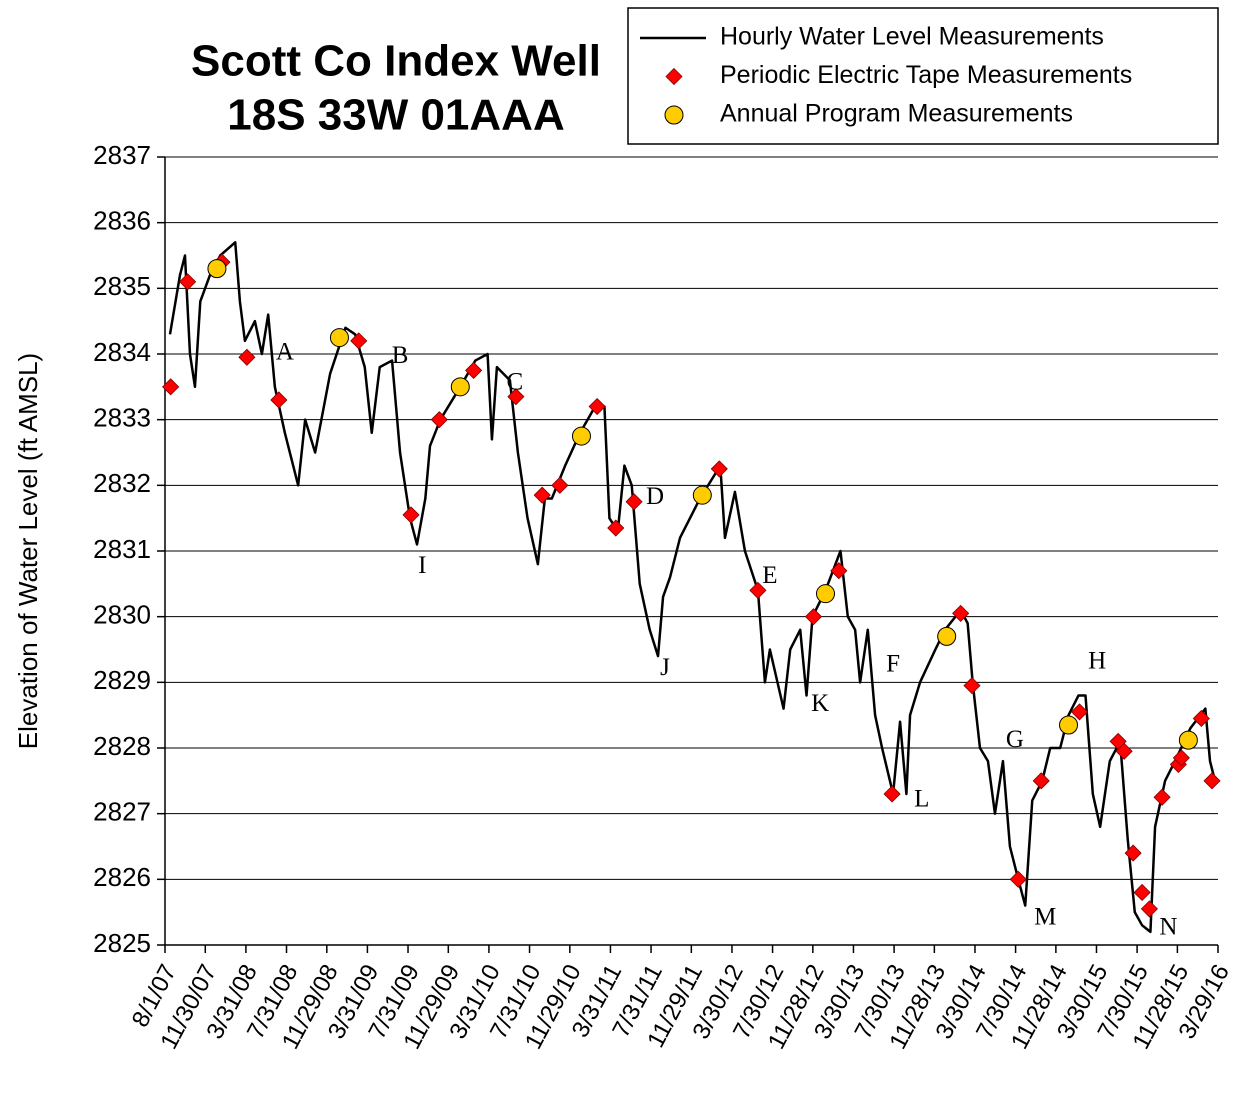 Image resolution: width=1252 pixels, height=1097 pixels. I want to click on annotation: K, so click(820, 703).